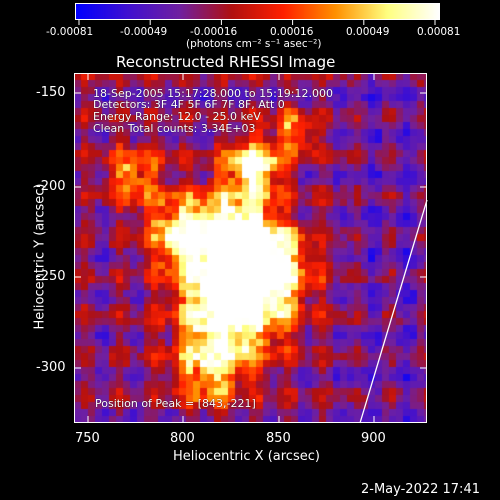  What do you see at coordinates (373, 438) in the screenshot?
I see `x-tick-label: 900` at bounding box center [373, 438].